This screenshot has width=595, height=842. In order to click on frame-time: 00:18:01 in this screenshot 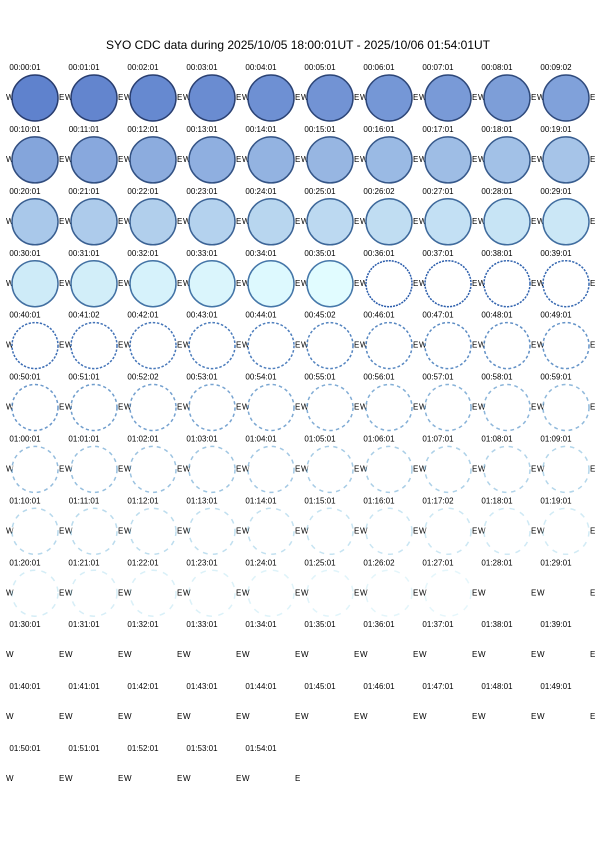, I will do `click(497, 129)`.